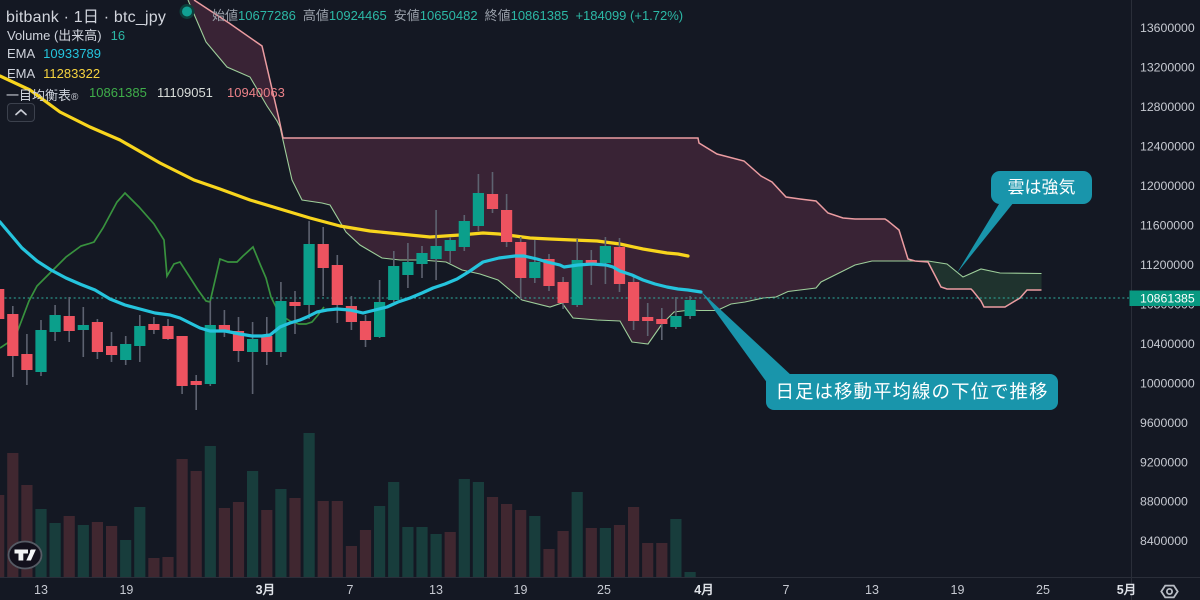 This screenshot has height=600, width=1200. Describe the element at coordinates (1167, 186) in the screenshot. I see `svg-text: 12000000` at that location.